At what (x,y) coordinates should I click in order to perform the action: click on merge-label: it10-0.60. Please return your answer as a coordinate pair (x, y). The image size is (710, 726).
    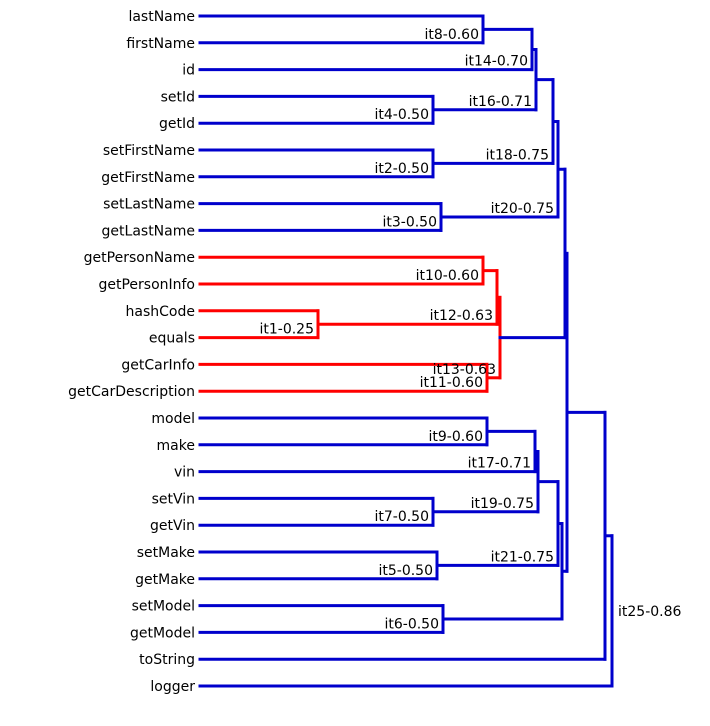
    Looking at the image, I should click on (447, 276).